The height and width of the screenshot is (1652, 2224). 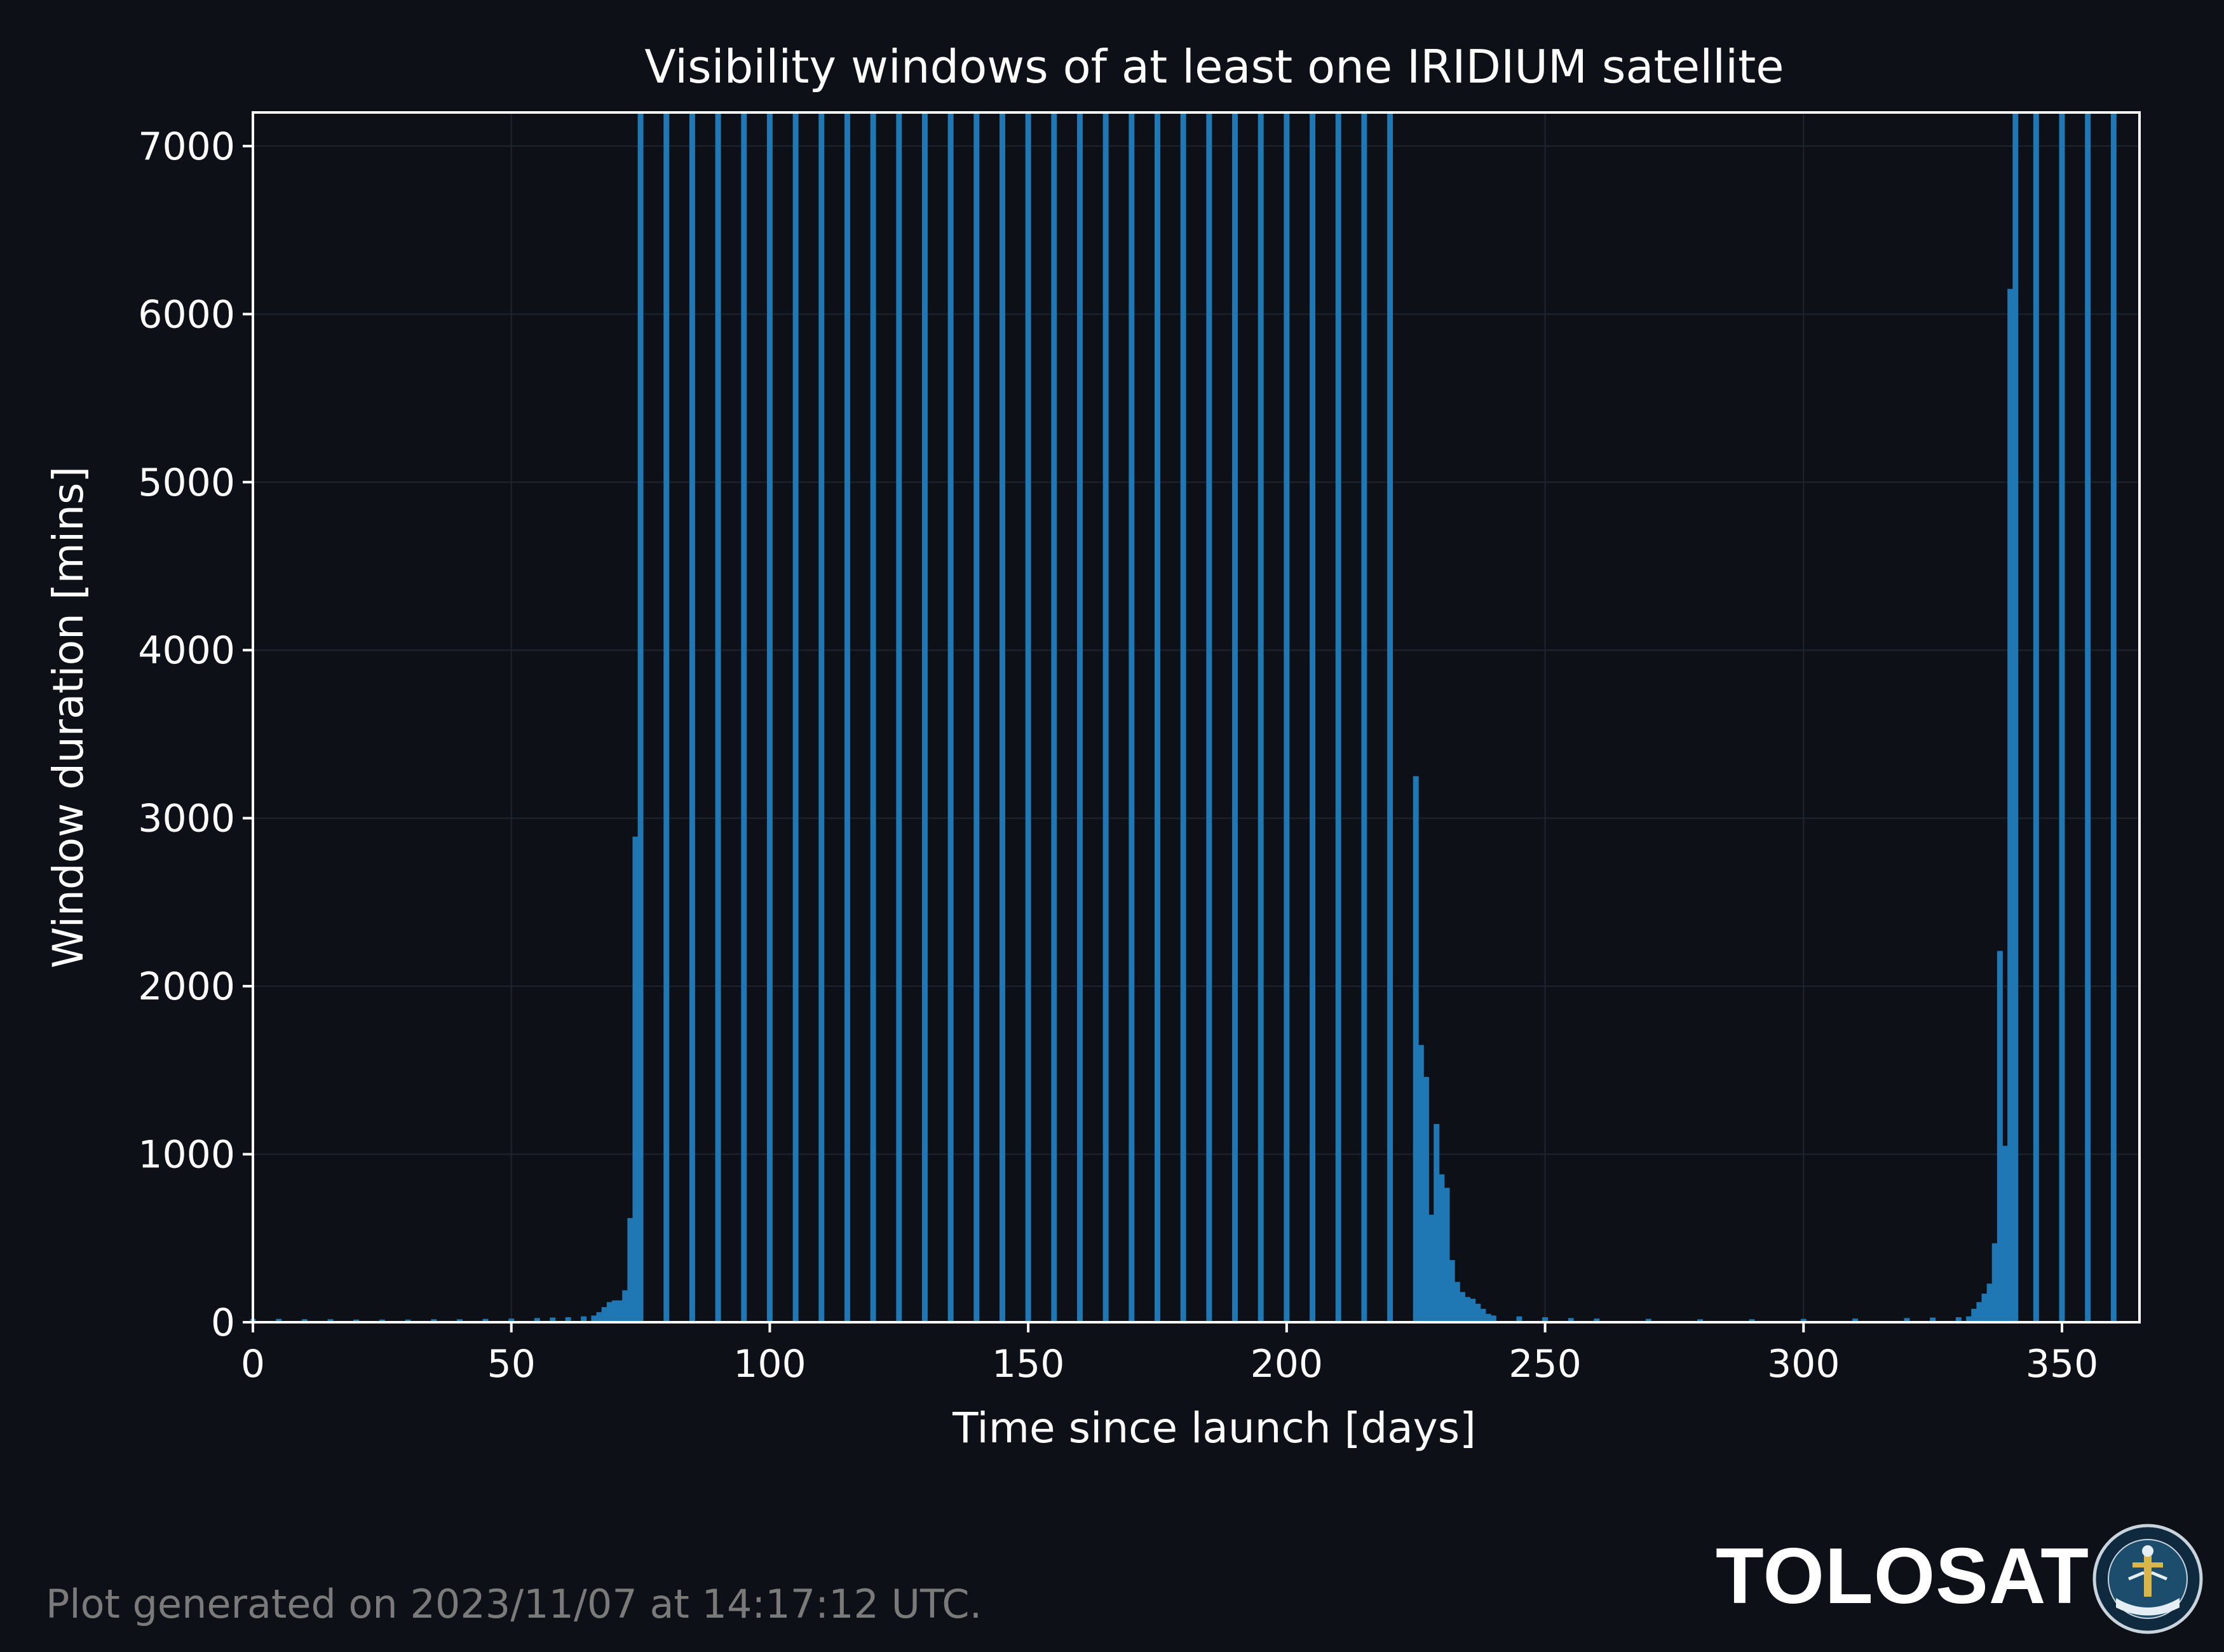 What do you see at coordinates (186, 819) in the screenshot?
I see `y-tick-label: 3000` at bounding box center [186, 819].